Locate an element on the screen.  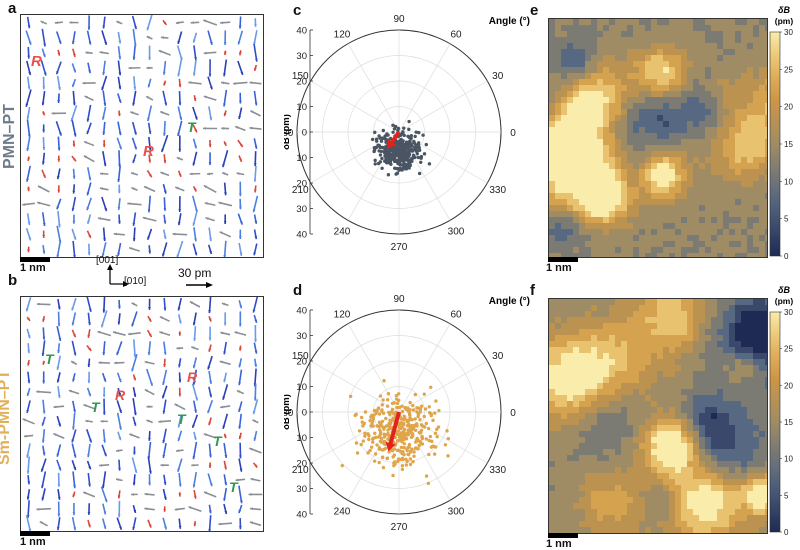
arrow-scale-glyph is located at coordinates (199, 285).